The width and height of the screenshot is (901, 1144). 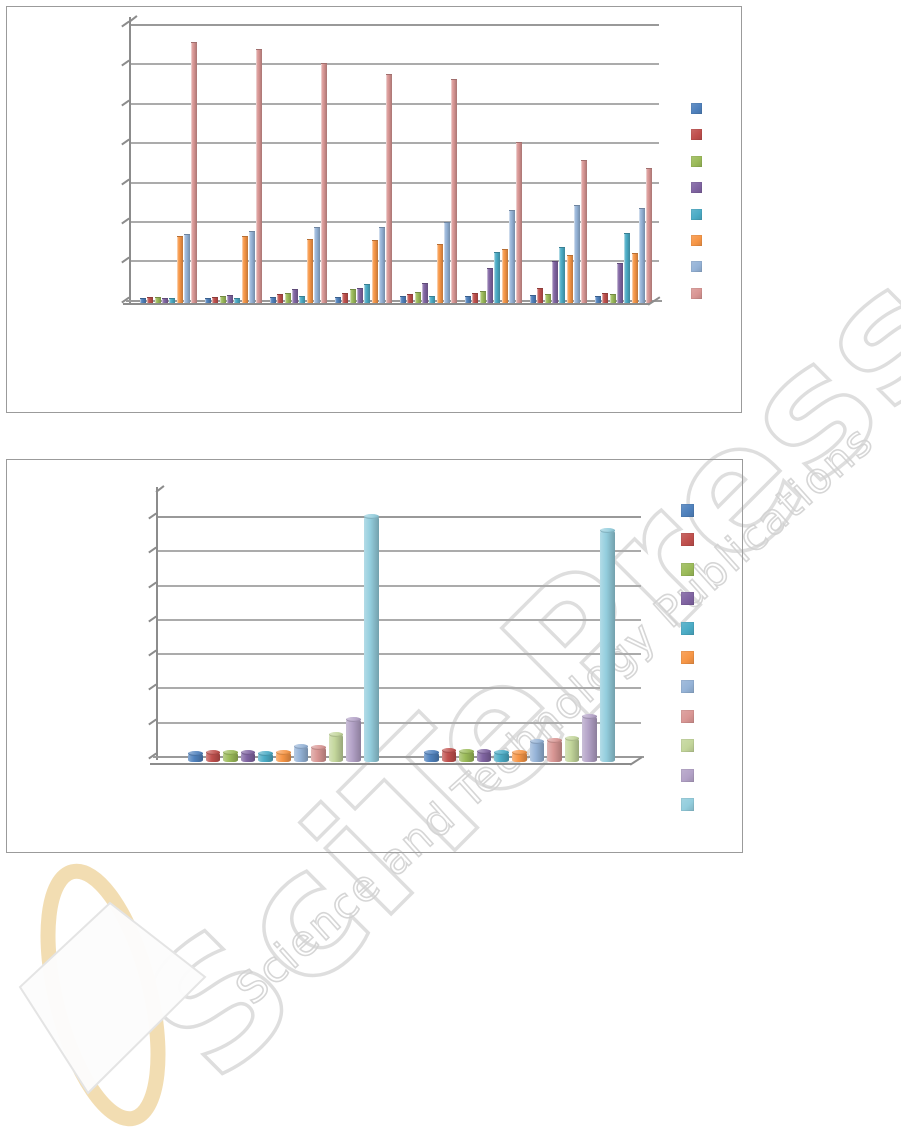 I want to click on publisher-logo-watermark, so click(x=112, y=995).